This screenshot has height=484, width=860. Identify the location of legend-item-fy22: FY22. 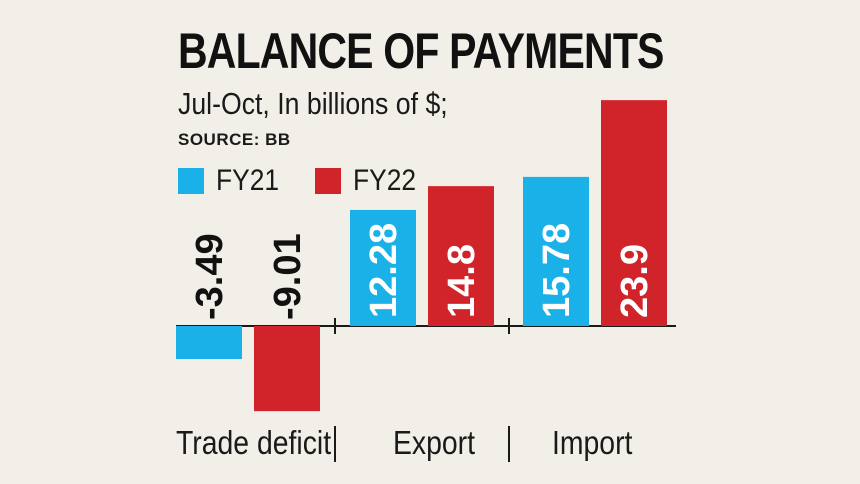
(370, 180).